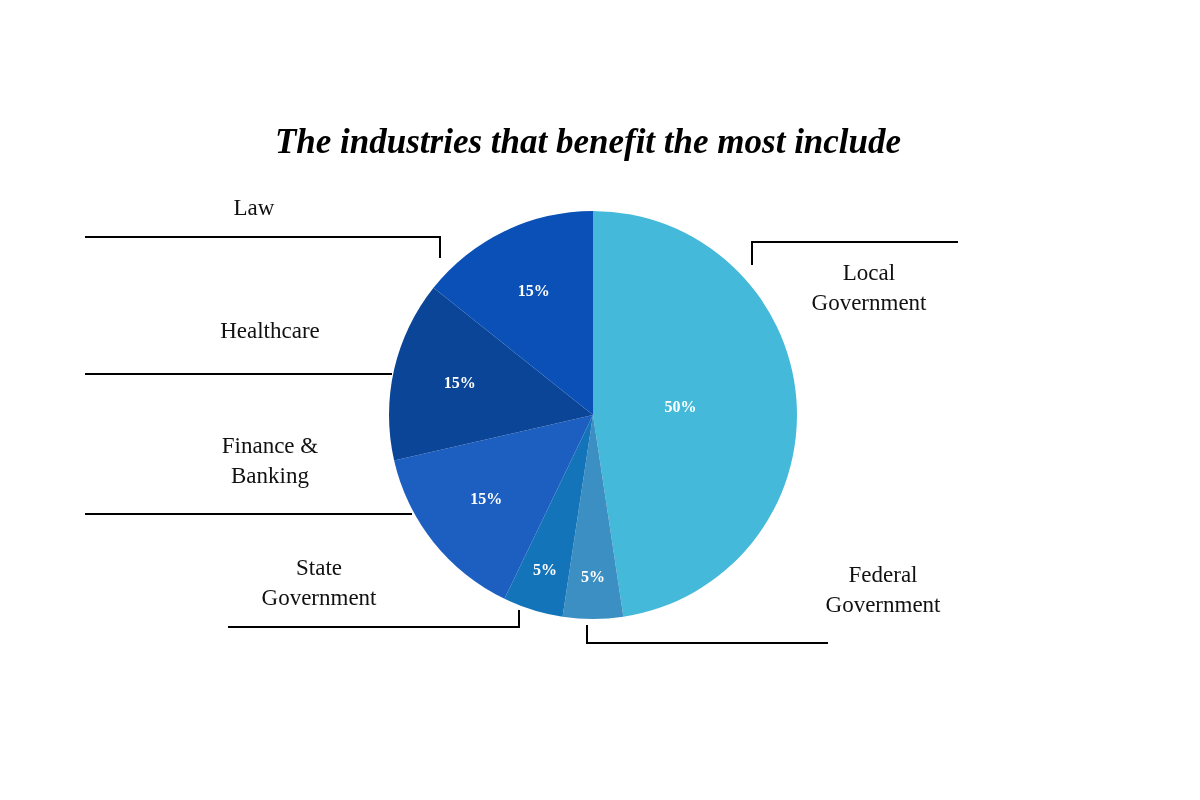  Describe the element at coordinates (270, 461) in the screenshot. I see `slice-label: Finance & Banking` at that location.